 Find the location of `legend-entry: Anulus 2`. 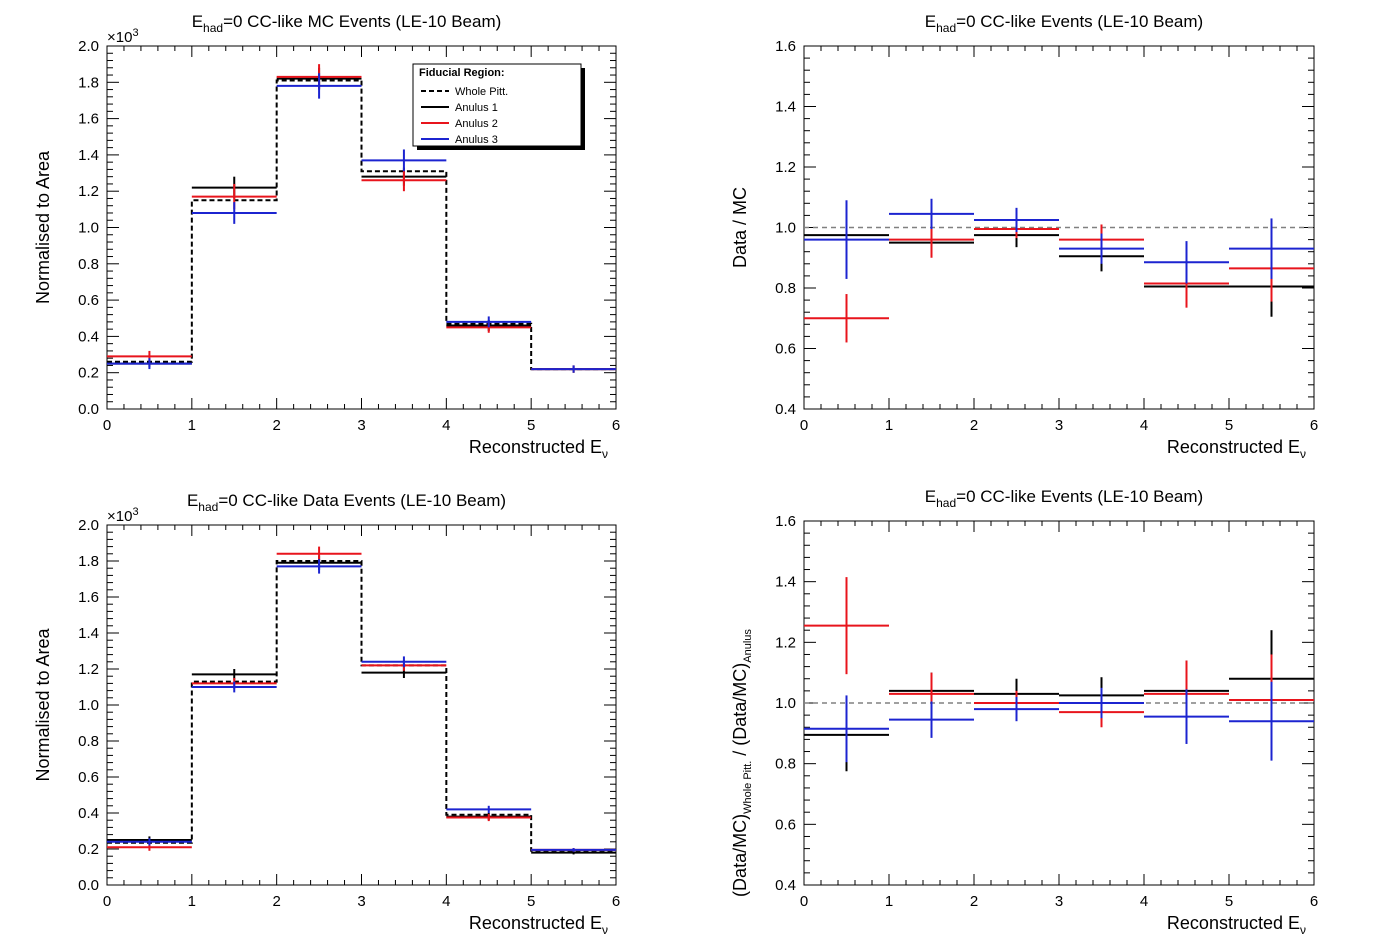

legend-entry: Anulus 2 is located at coordinates (476, 124).